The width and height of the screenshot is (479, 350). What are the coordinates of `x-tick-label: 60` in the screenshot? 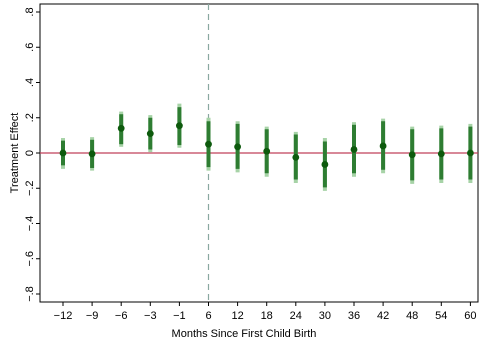 It's located at (470, 316).